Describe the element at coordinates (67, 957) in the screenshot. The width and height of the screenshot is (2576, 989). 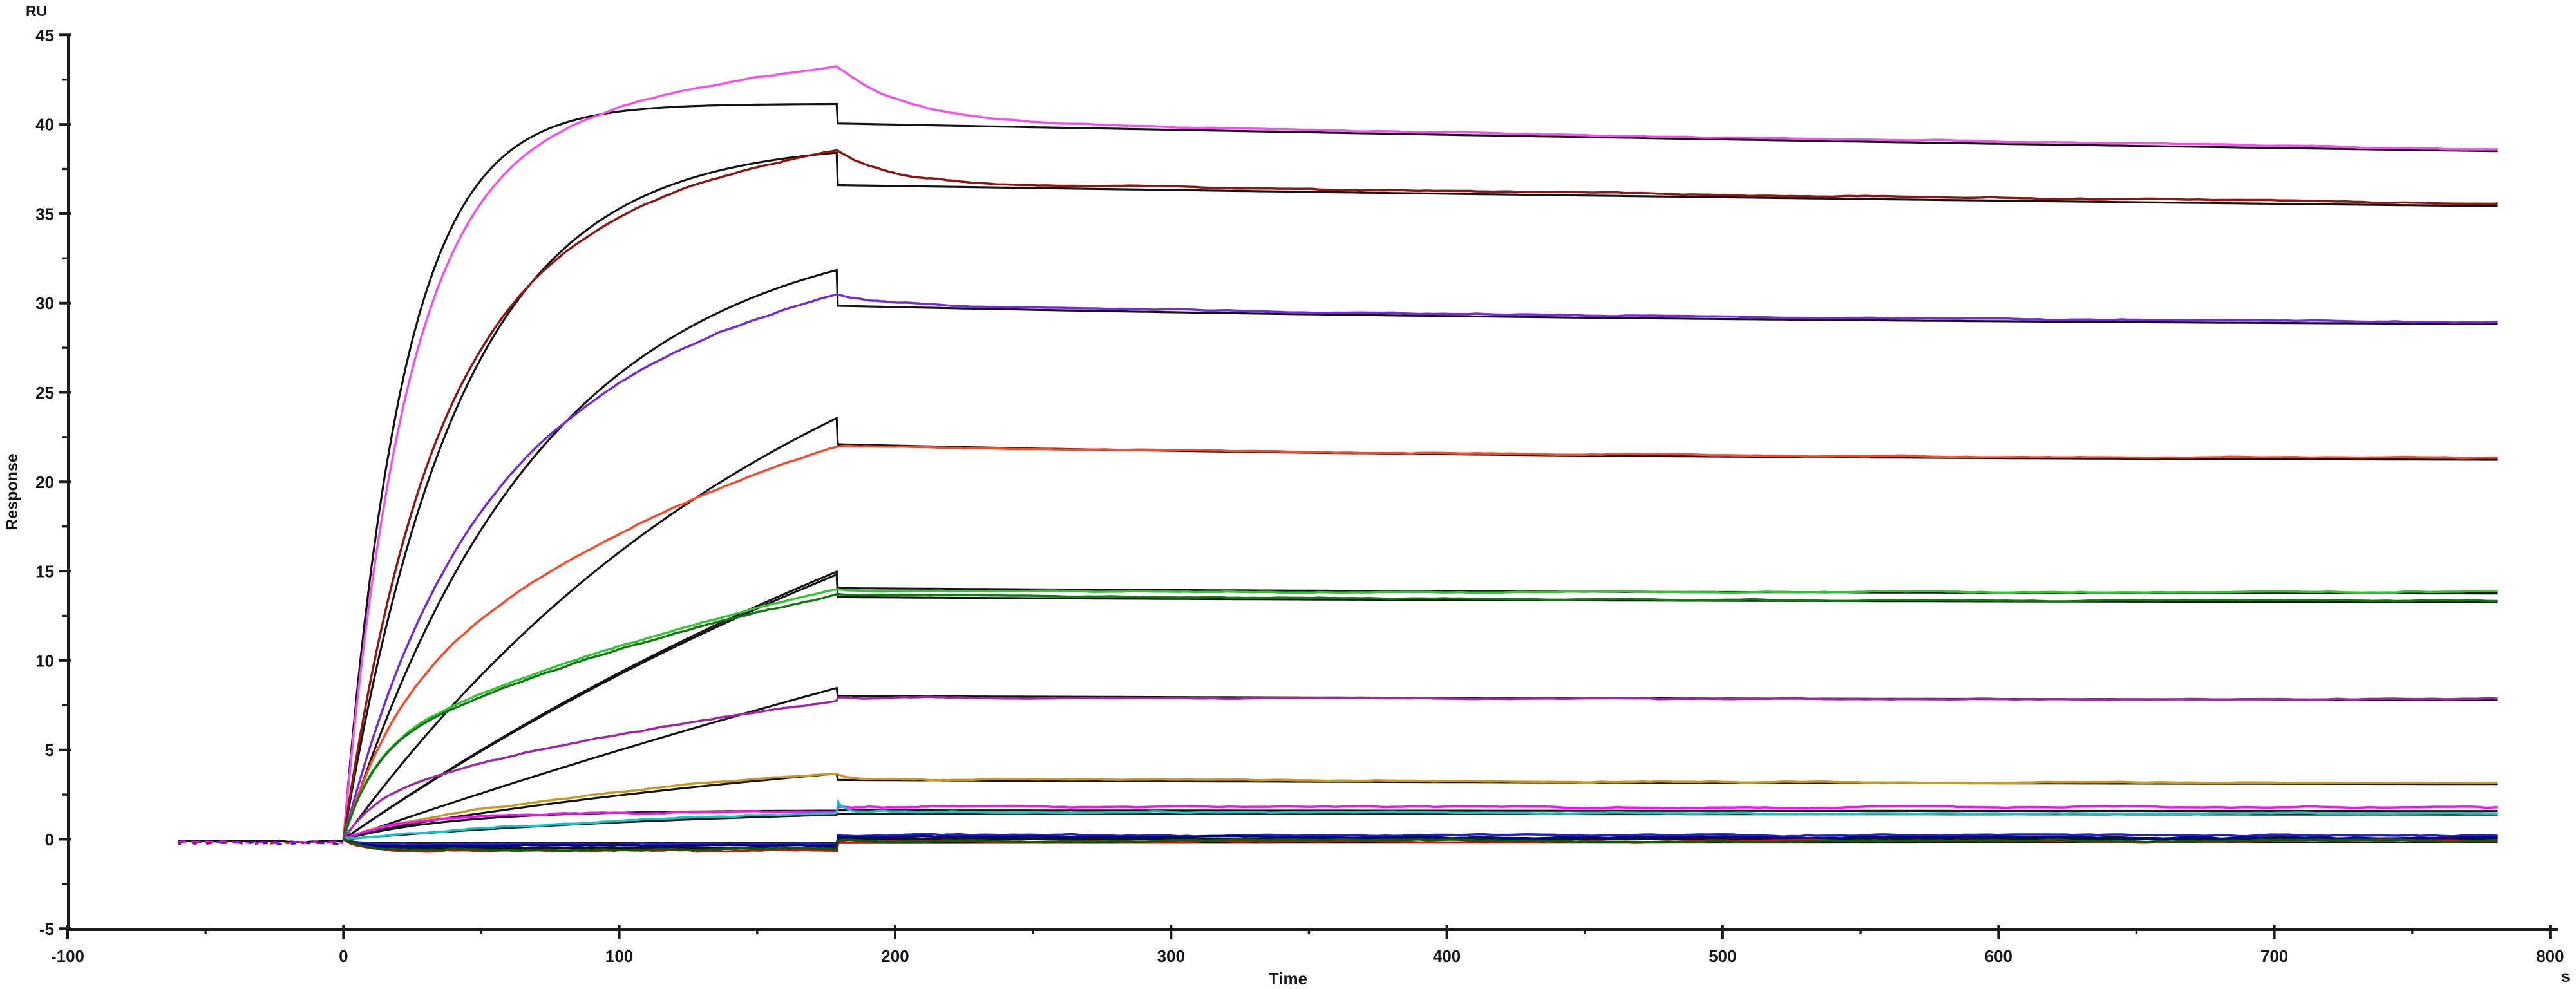
I see `svg-text: -100` at that location.